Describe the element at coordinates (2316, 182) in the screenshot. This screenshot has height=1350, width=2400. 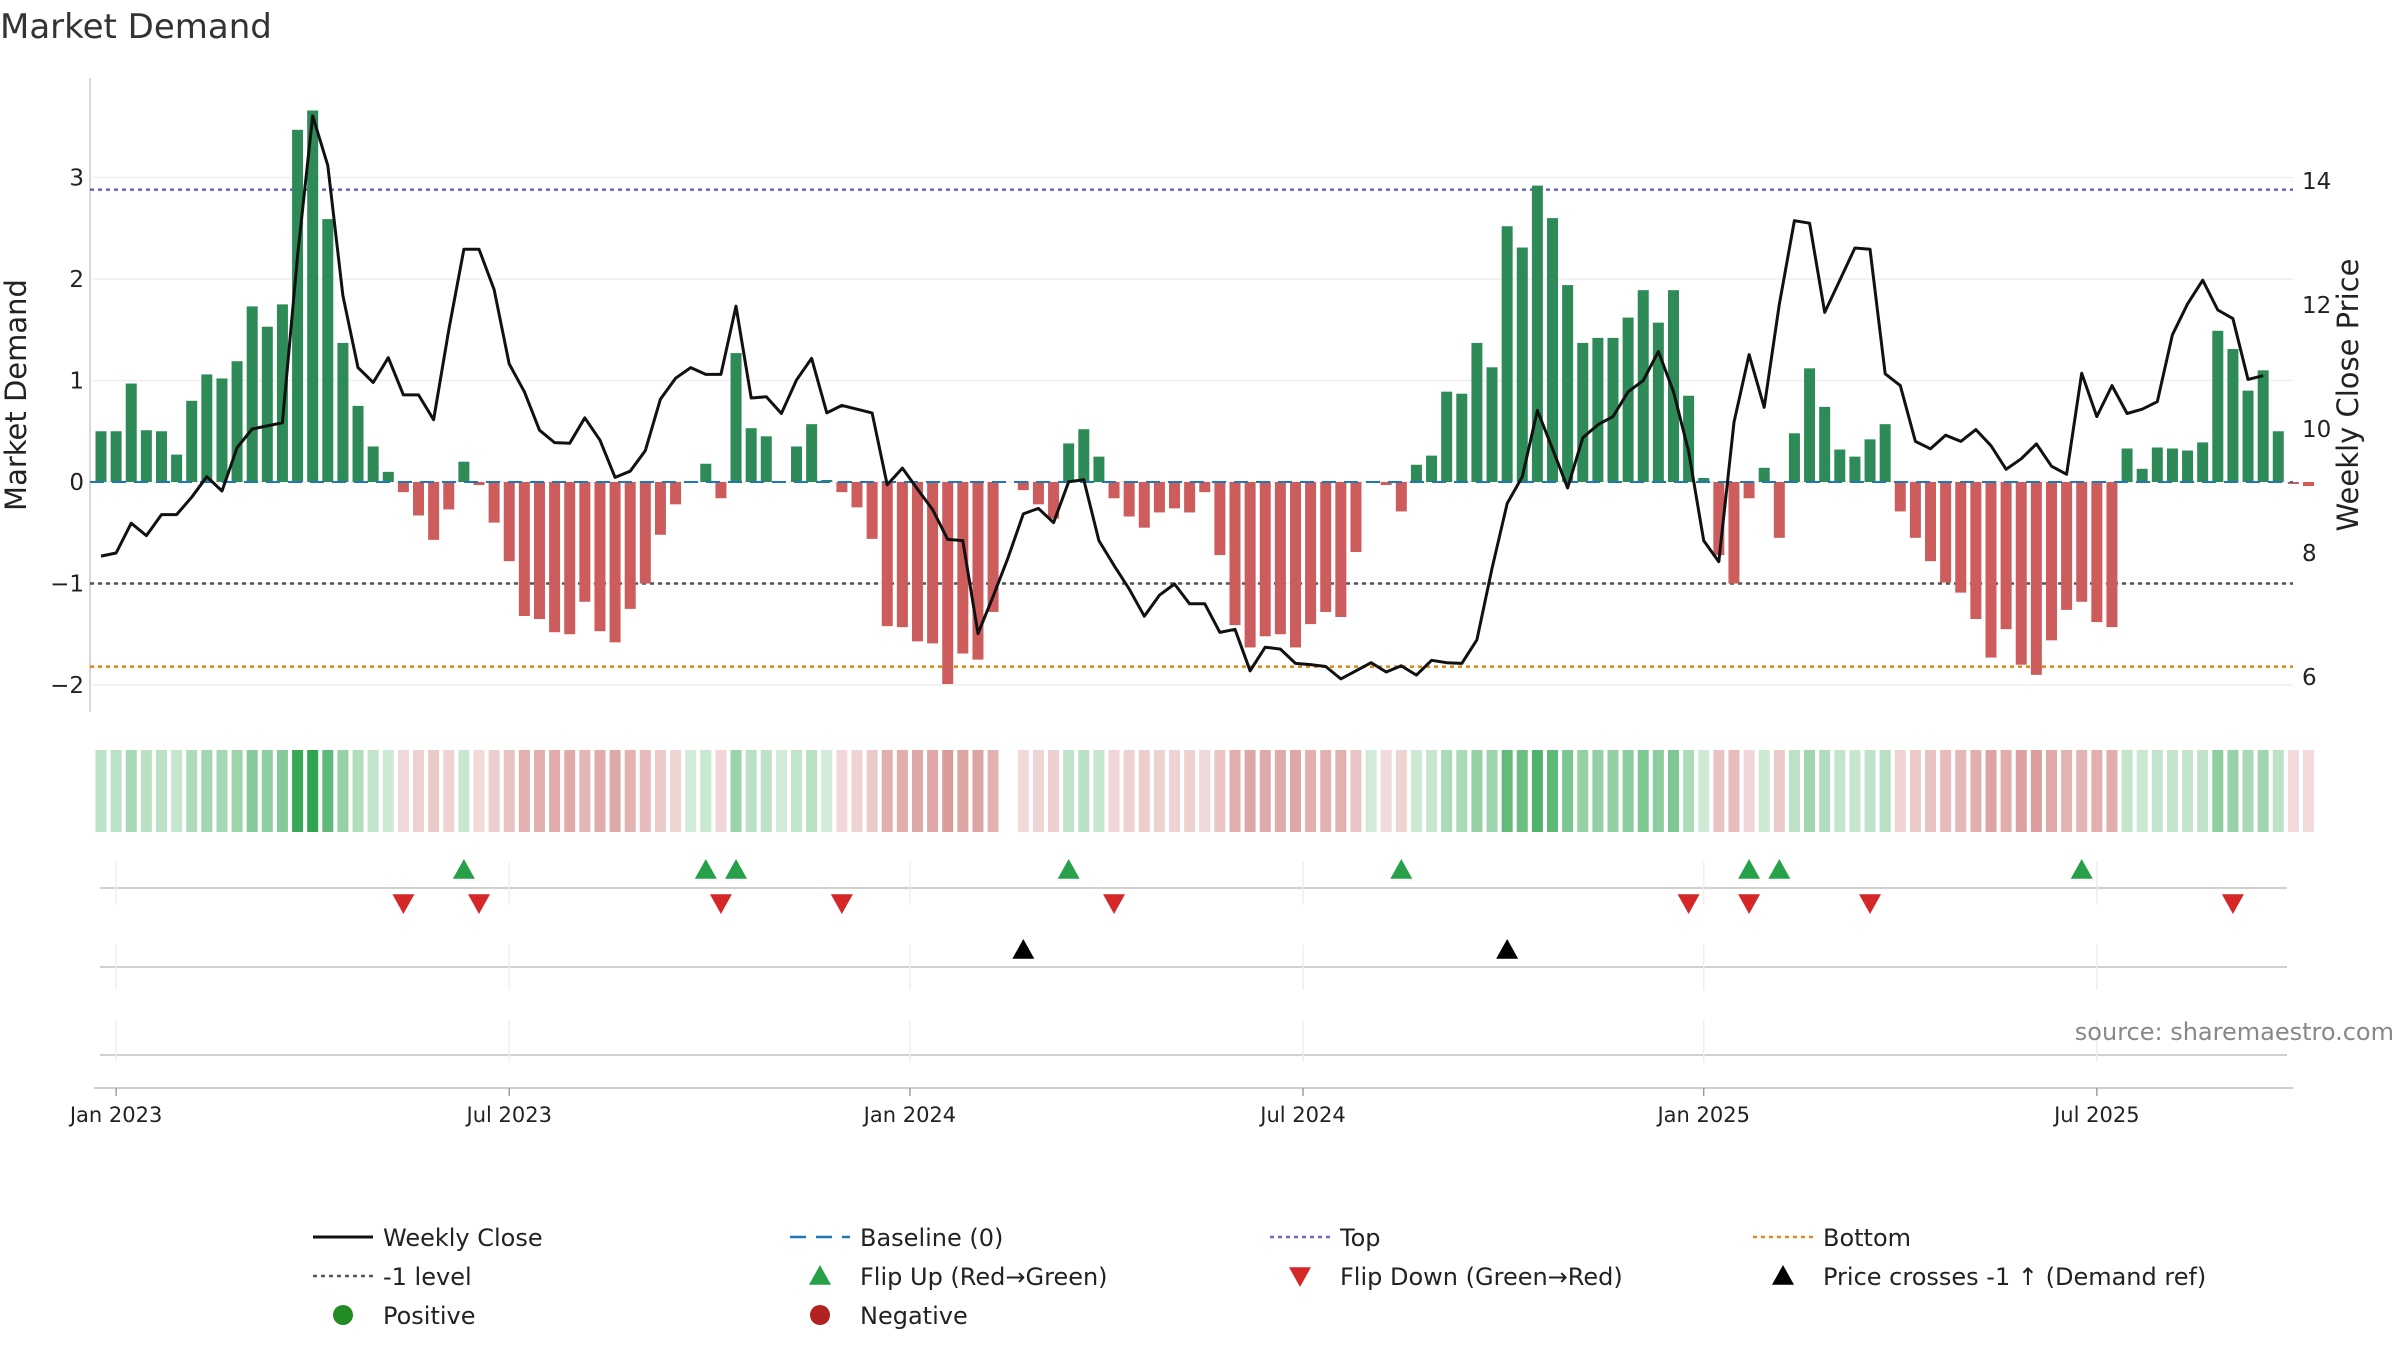
I see `y2-tick-label: 14` at that location.